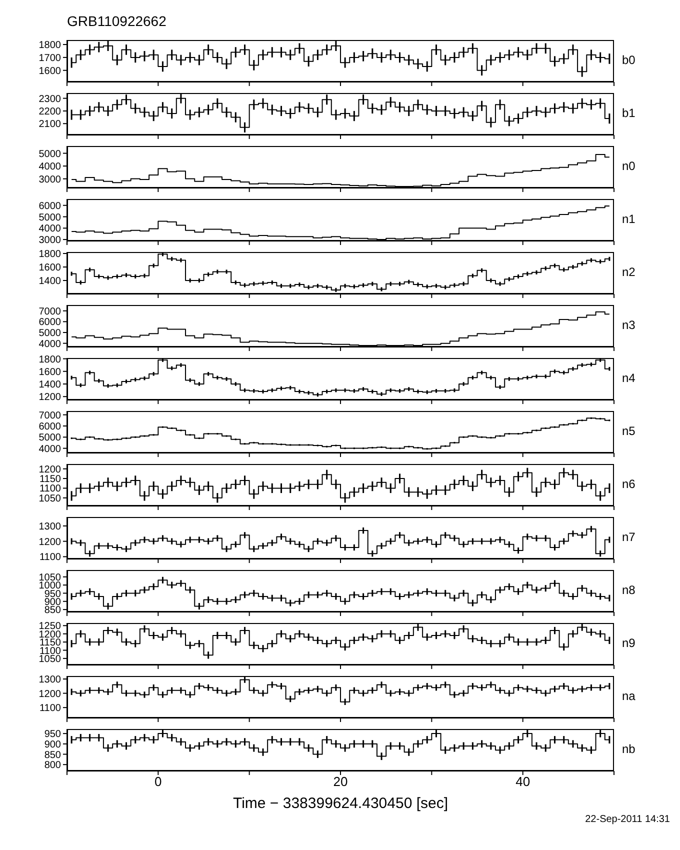 The height and width of the screenshot is (850, 680). Describe the element at coordinates (50, 480) in the screenshot. I see `y-tick-label: 1150` at that location.